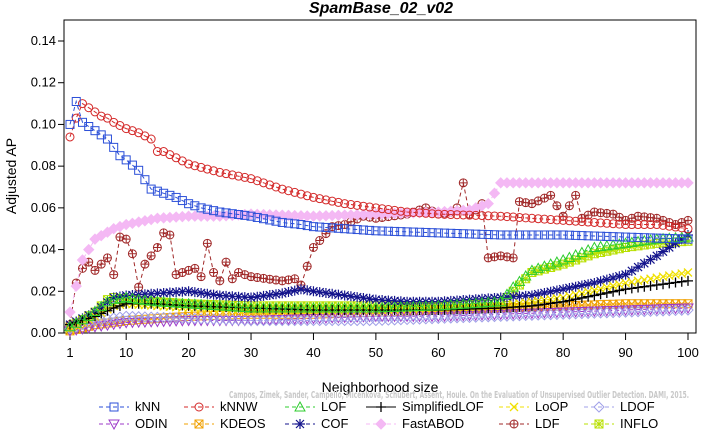 Image resolution: width=702 pixels, height=434 pixels. I want to click on legend-label: COF, so click(335, 423).